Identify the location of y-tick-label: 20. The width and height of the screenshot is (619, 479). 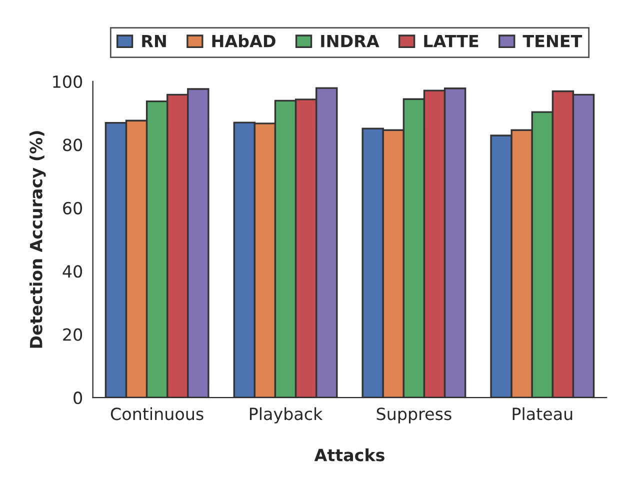
(72, 334).